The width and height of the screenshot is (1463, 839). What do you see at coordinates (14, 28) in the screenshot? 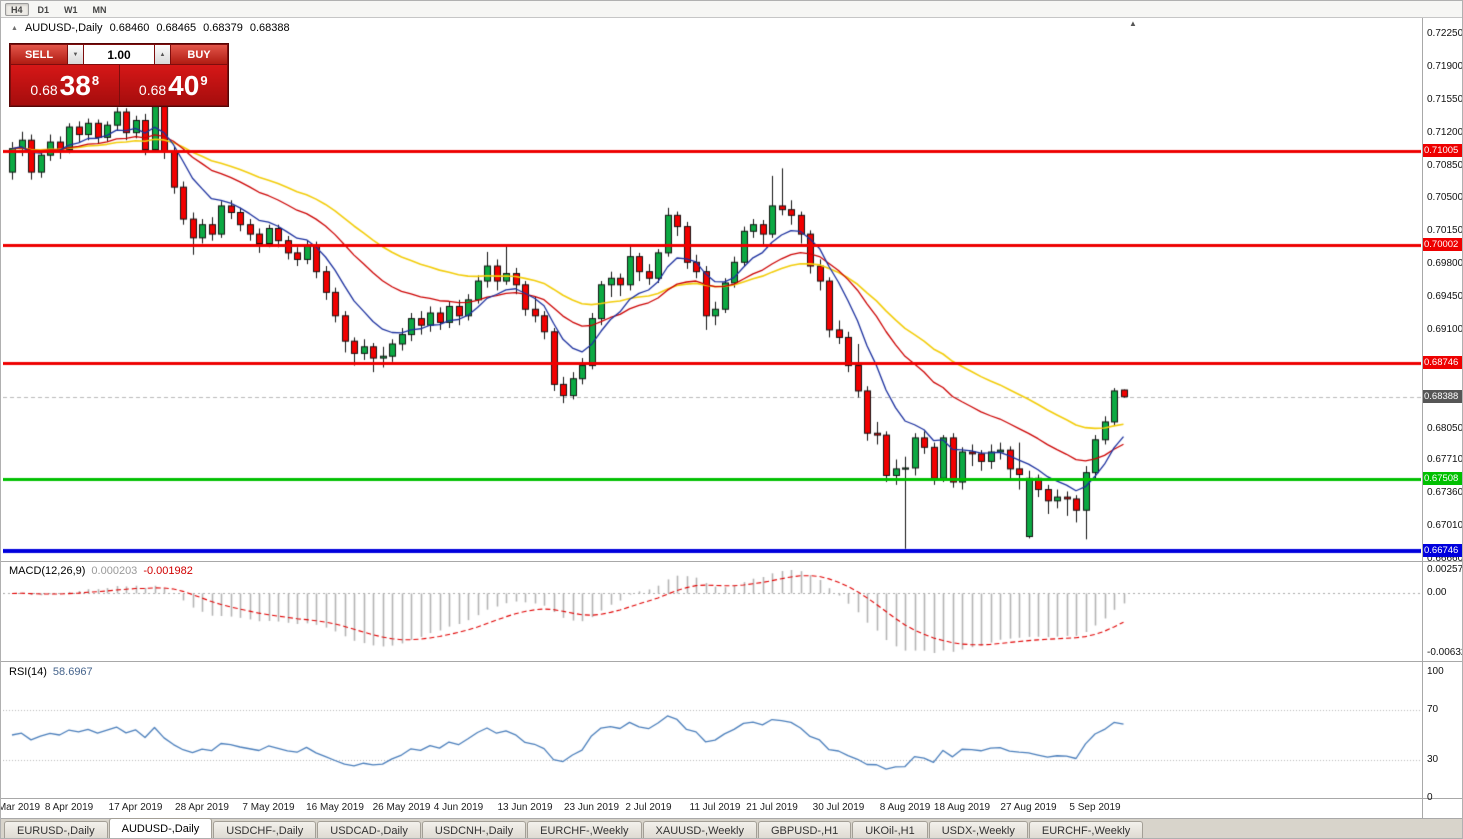
I see `chart-marker-icon: ▲` at bounding box center [14, 28].